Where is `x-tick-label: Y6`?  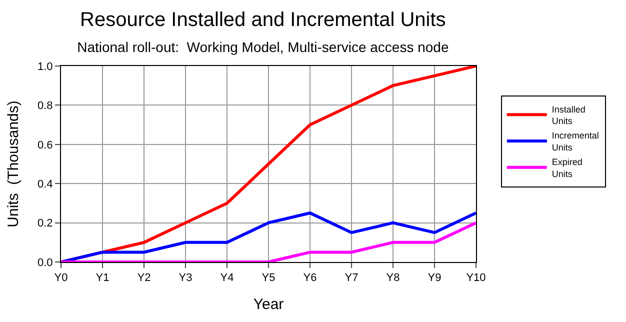 x-tick-label: Y6 is located at coordinates (310, 278).